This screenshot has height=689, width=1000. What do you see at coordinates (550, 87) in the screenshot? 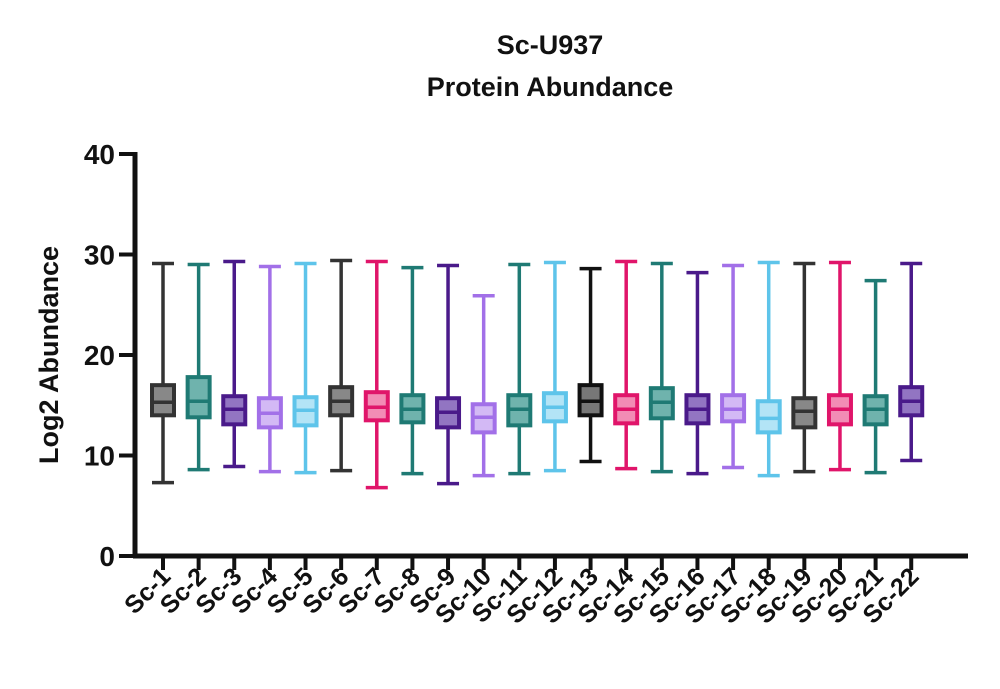
I see `chart-subtitle: Protein Abundance` at bounding box center [550, 87].